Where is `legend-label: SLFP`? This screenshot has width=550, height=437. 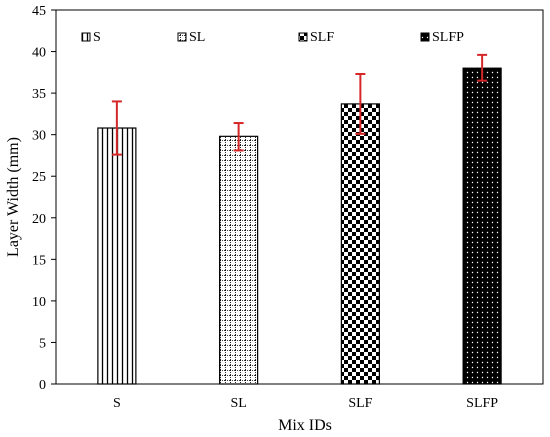
legend-label: SLFP is located at coordinates (448, 37).